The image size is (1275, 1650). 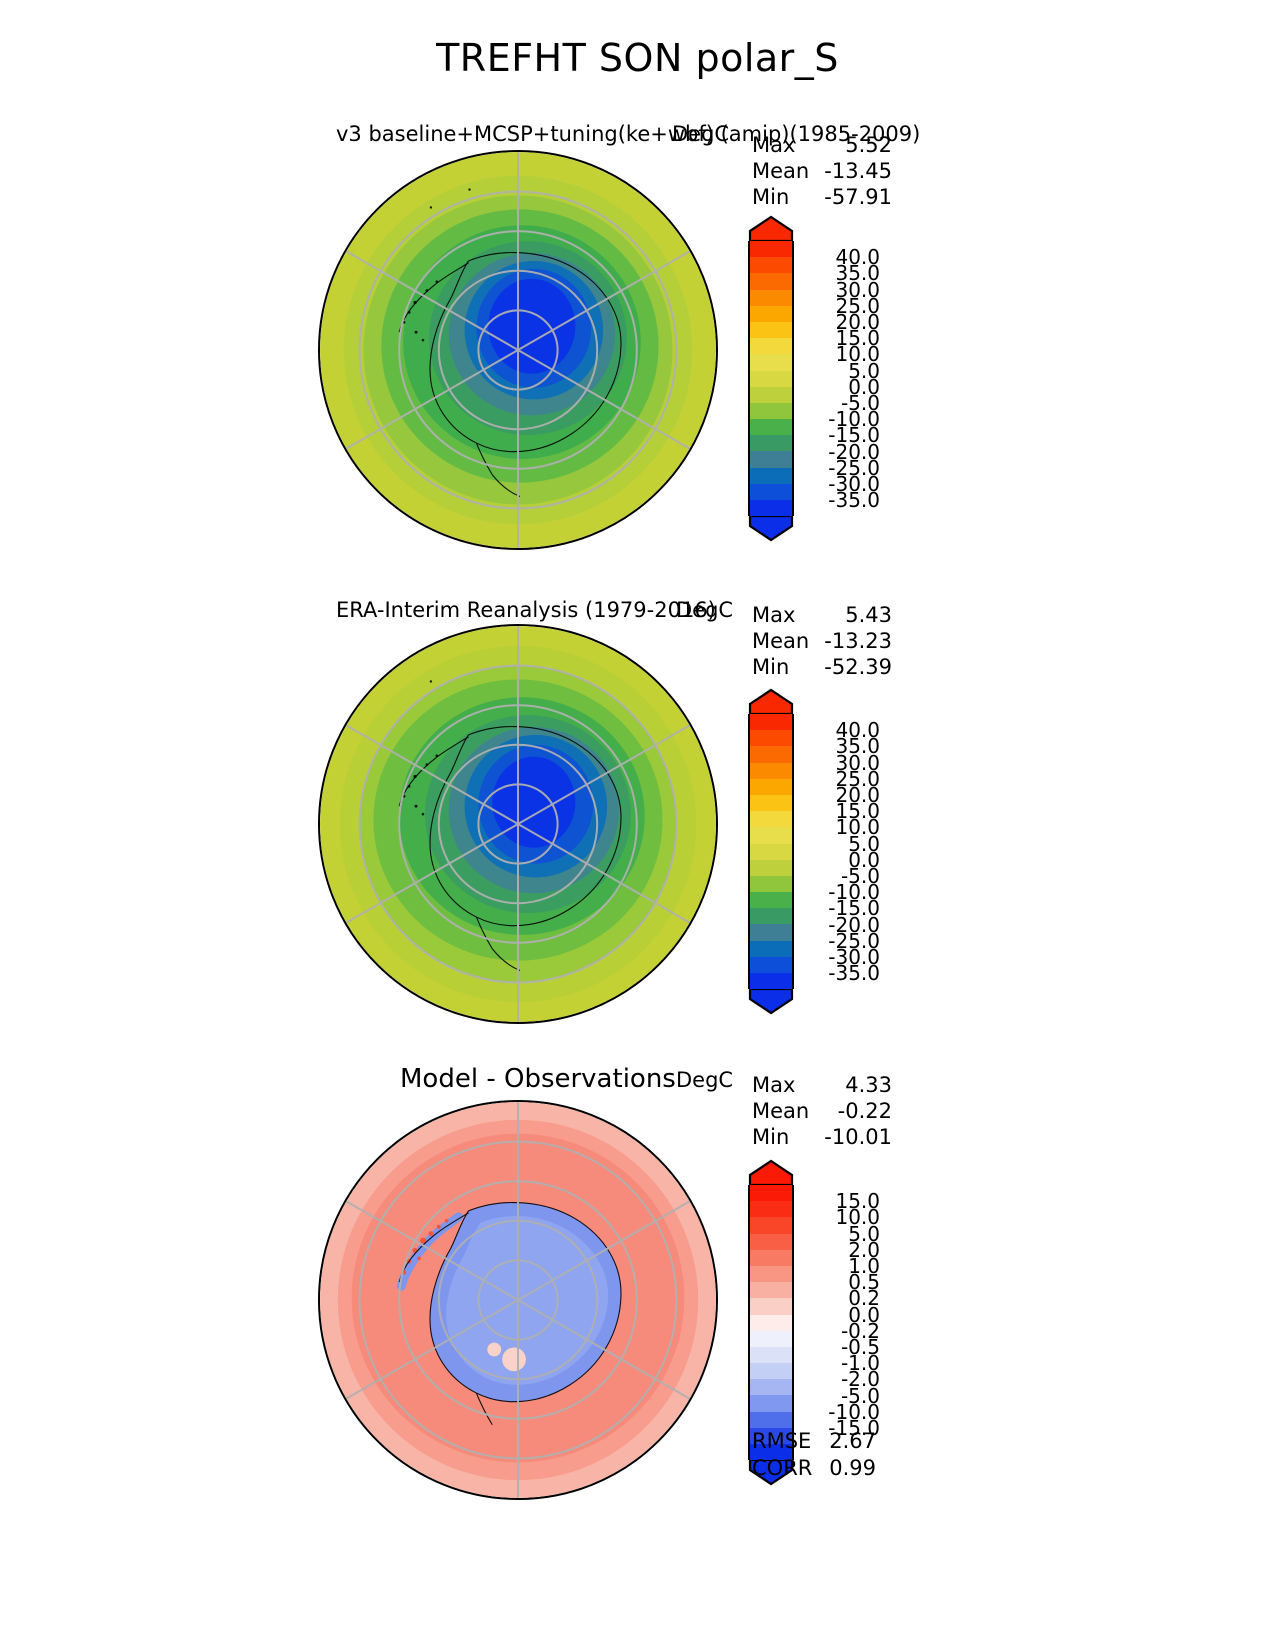 I want to click on footer-stat-row: RMSE 2.67, so click(x=814, y=1441).